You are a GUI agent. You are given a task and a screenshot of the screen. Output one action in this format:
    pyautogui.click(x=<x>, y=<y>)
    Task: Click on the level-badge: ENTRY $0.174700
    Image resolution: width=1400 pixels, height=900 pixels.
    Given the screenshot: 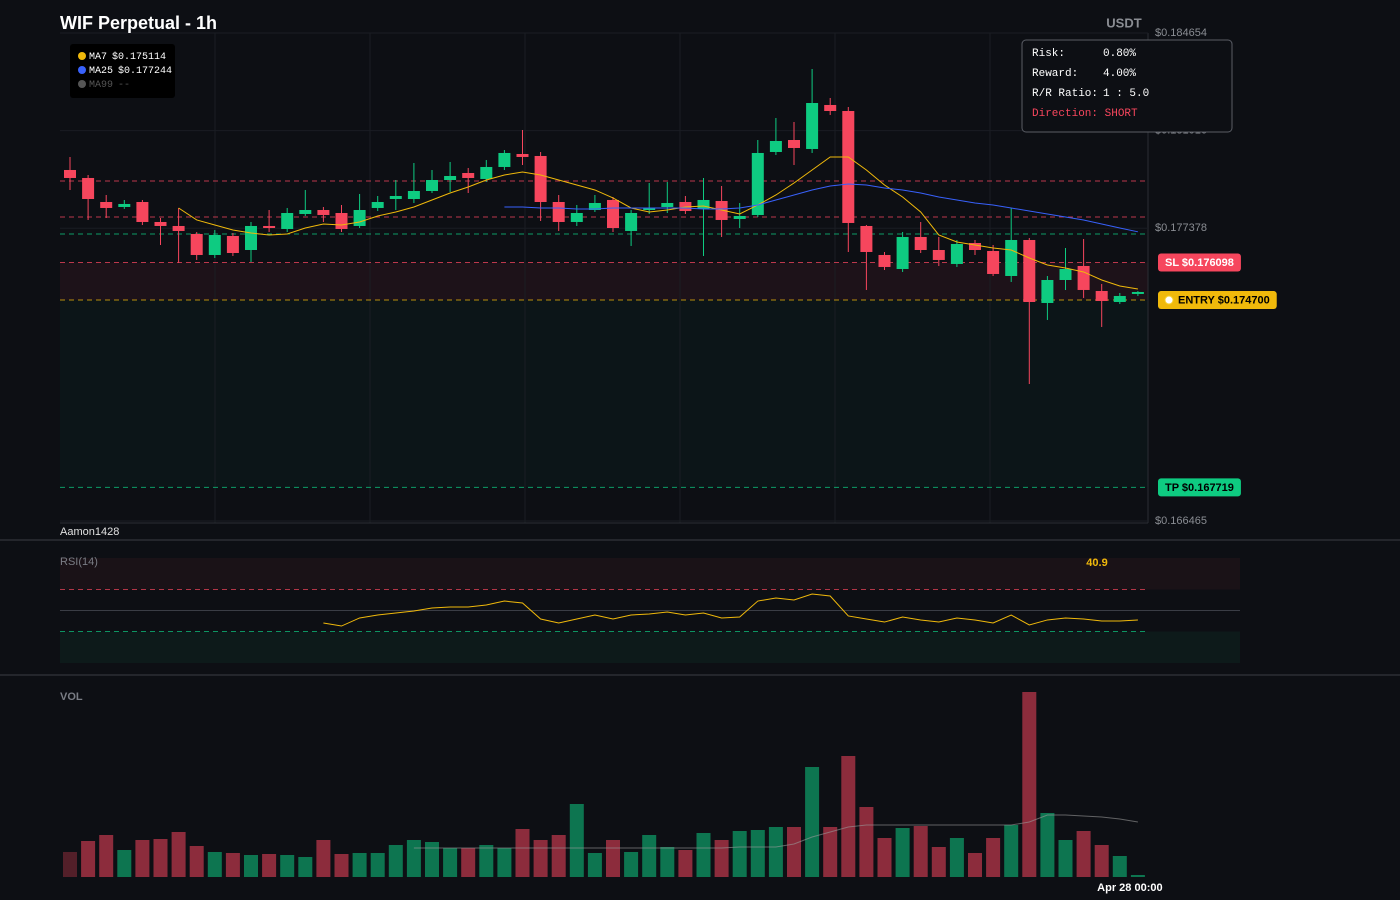 What is the action you would take?
    pyautogui.click(x=1217, y=300)
    